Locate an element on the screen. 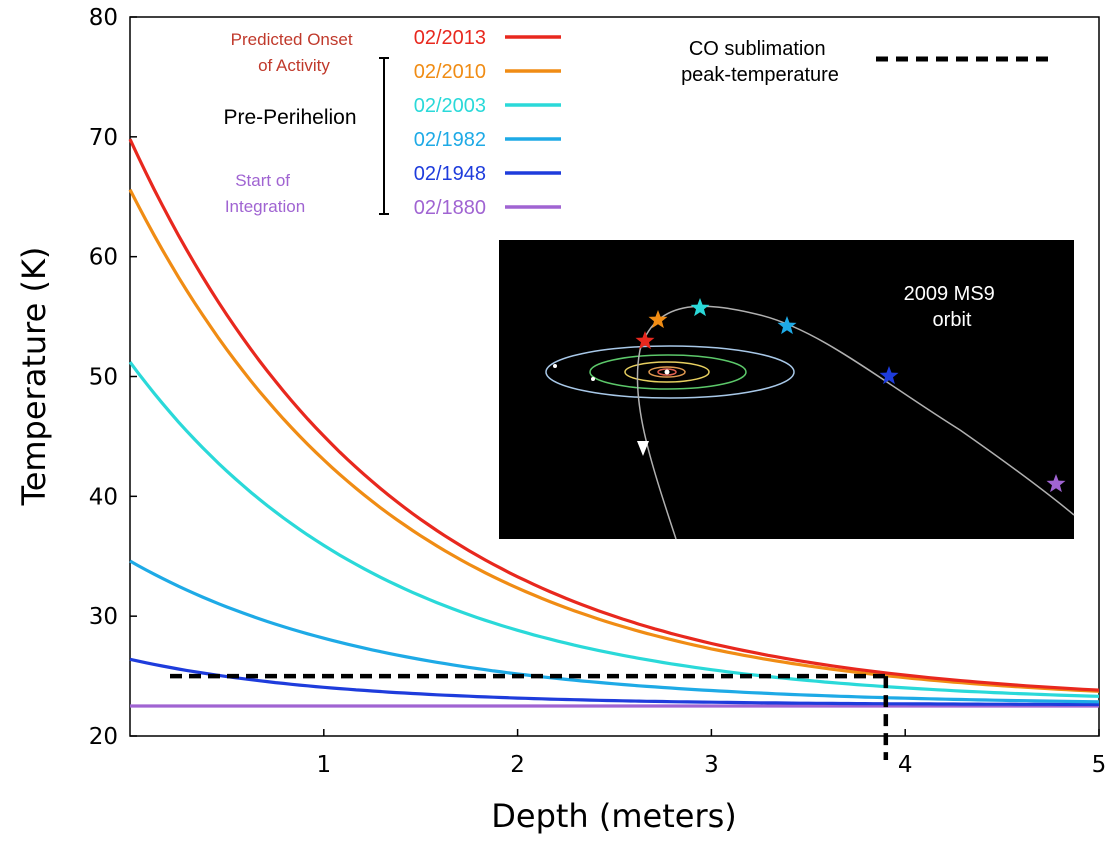 The height and width of the screenshot is (857, 1112). sun-dot is located at coordinates (667, 372).